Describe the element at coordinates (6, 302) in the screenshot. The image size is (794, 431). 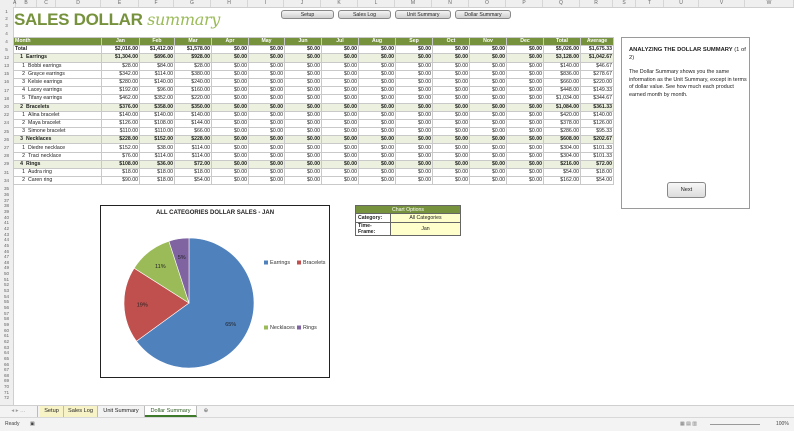
I see `row-number: 55` at that location.